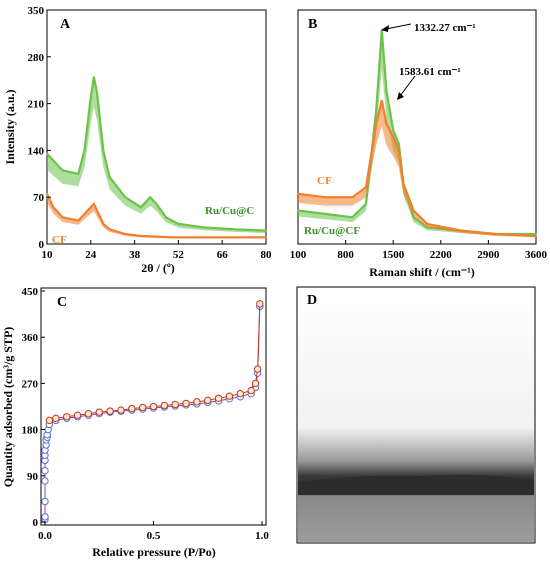 The width and height of the screenshot is (550, 563). Describe the element at coordinates (422, 272) in the screenshot. I see `panel-b-xlabel: Raman shift / (cm⁻¹)` at that location.